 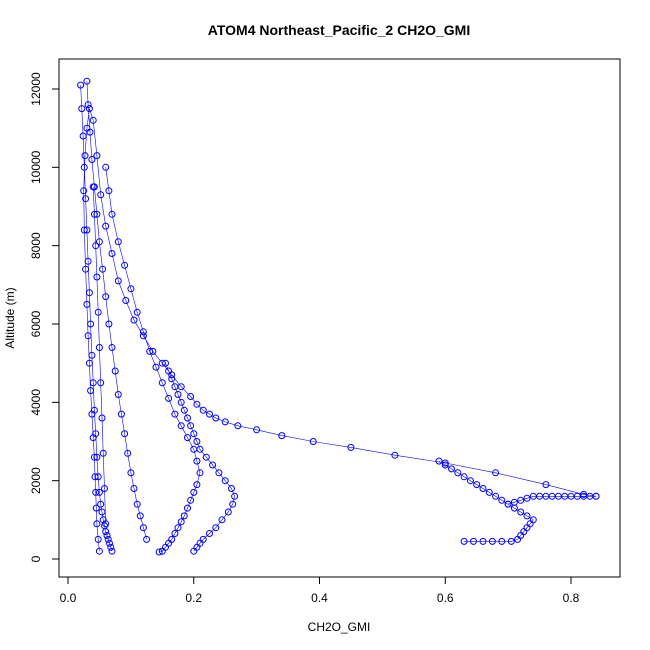 What do you see at coordinates (36, 323) in the screenshot?
I see `y-tick-label: 6000` at bounding box center [36, 323].